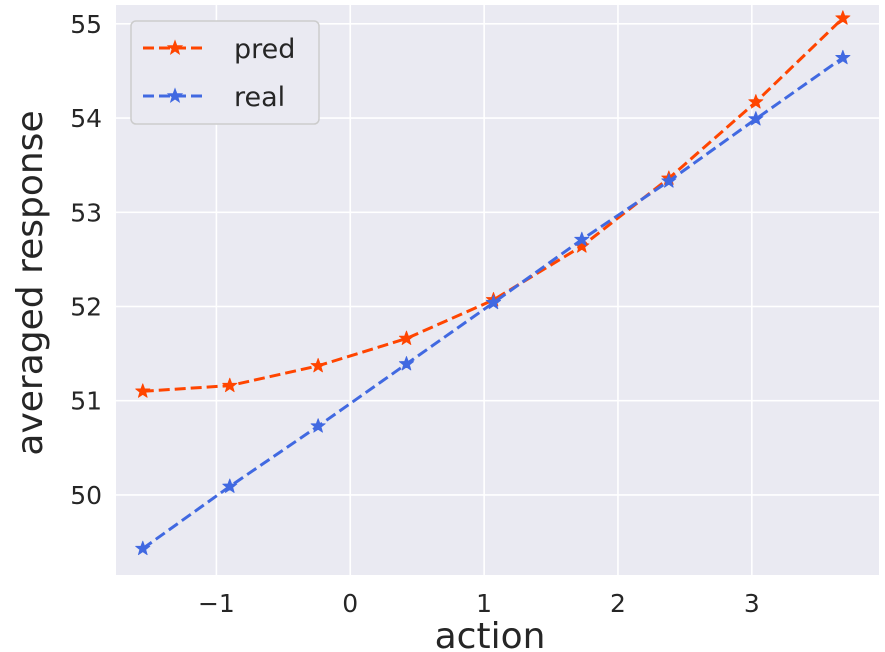 The image size is (885, 652). I want to click on x-tick-labels: −1 0 1 2 3, so click(479, 603).